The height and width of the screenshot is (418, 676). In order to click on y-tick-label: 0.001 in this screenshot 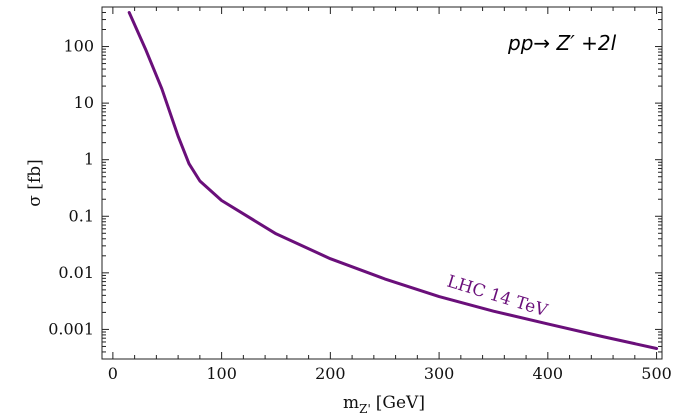, I will do `click(71, 328)`.